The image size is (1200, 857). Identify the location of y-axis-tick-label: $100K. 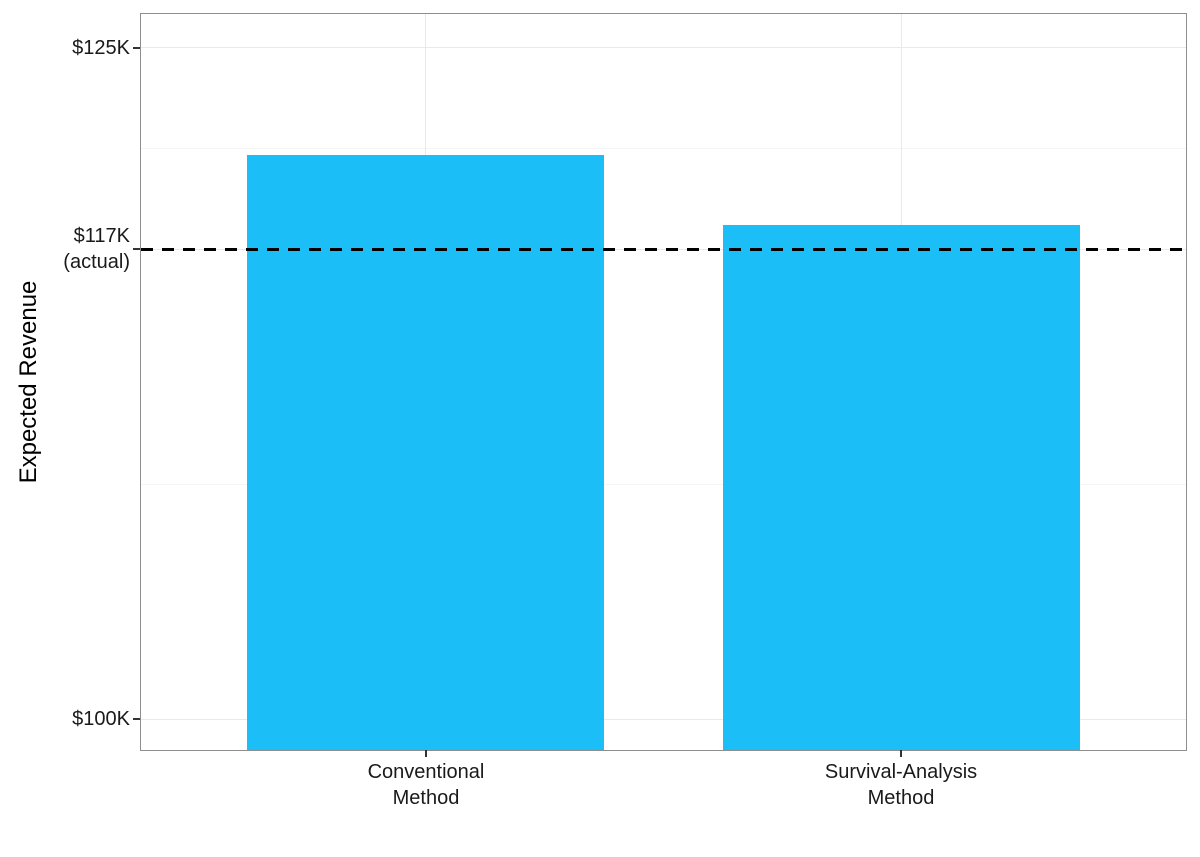
(101, 719).